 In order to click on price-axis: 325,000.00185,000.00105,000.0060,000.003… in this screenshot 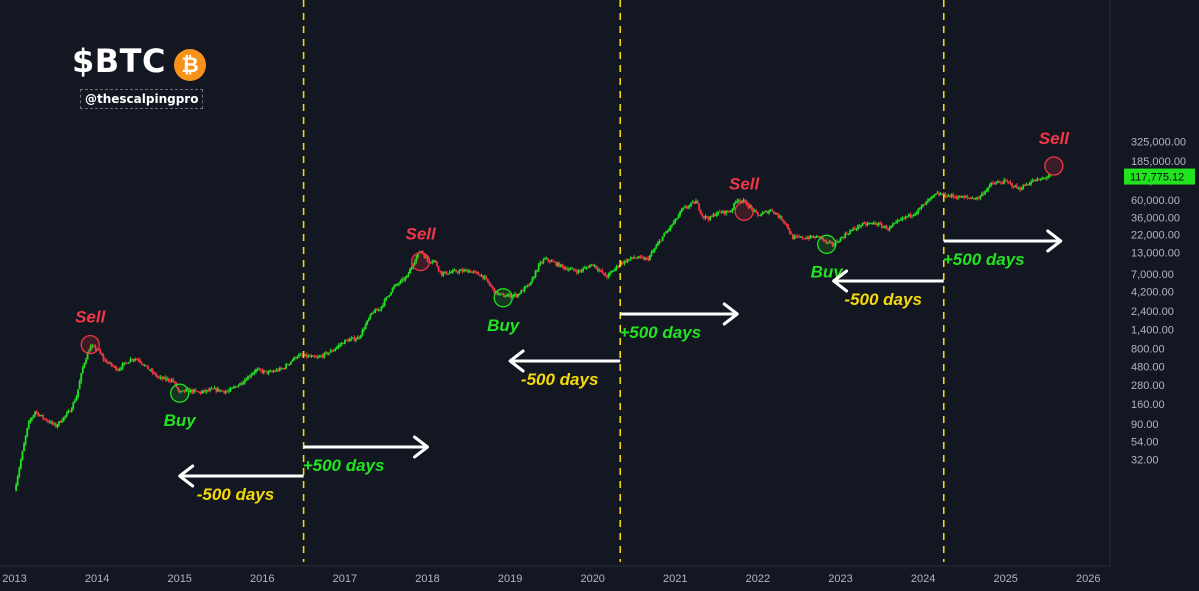, I will do `click(1154, 295)`.